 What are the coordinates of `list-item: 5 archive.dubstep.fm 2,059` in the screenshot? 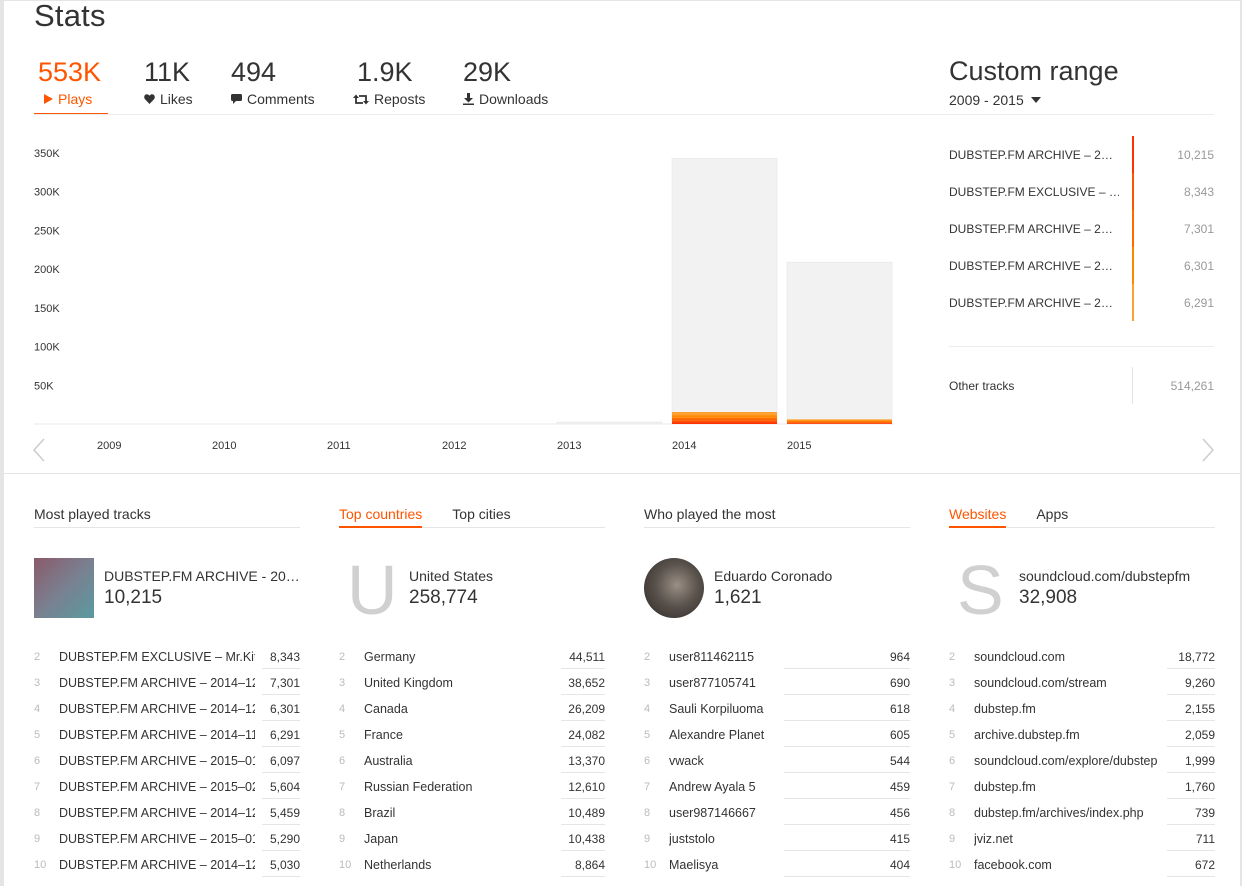 It's located at (1082, 735).